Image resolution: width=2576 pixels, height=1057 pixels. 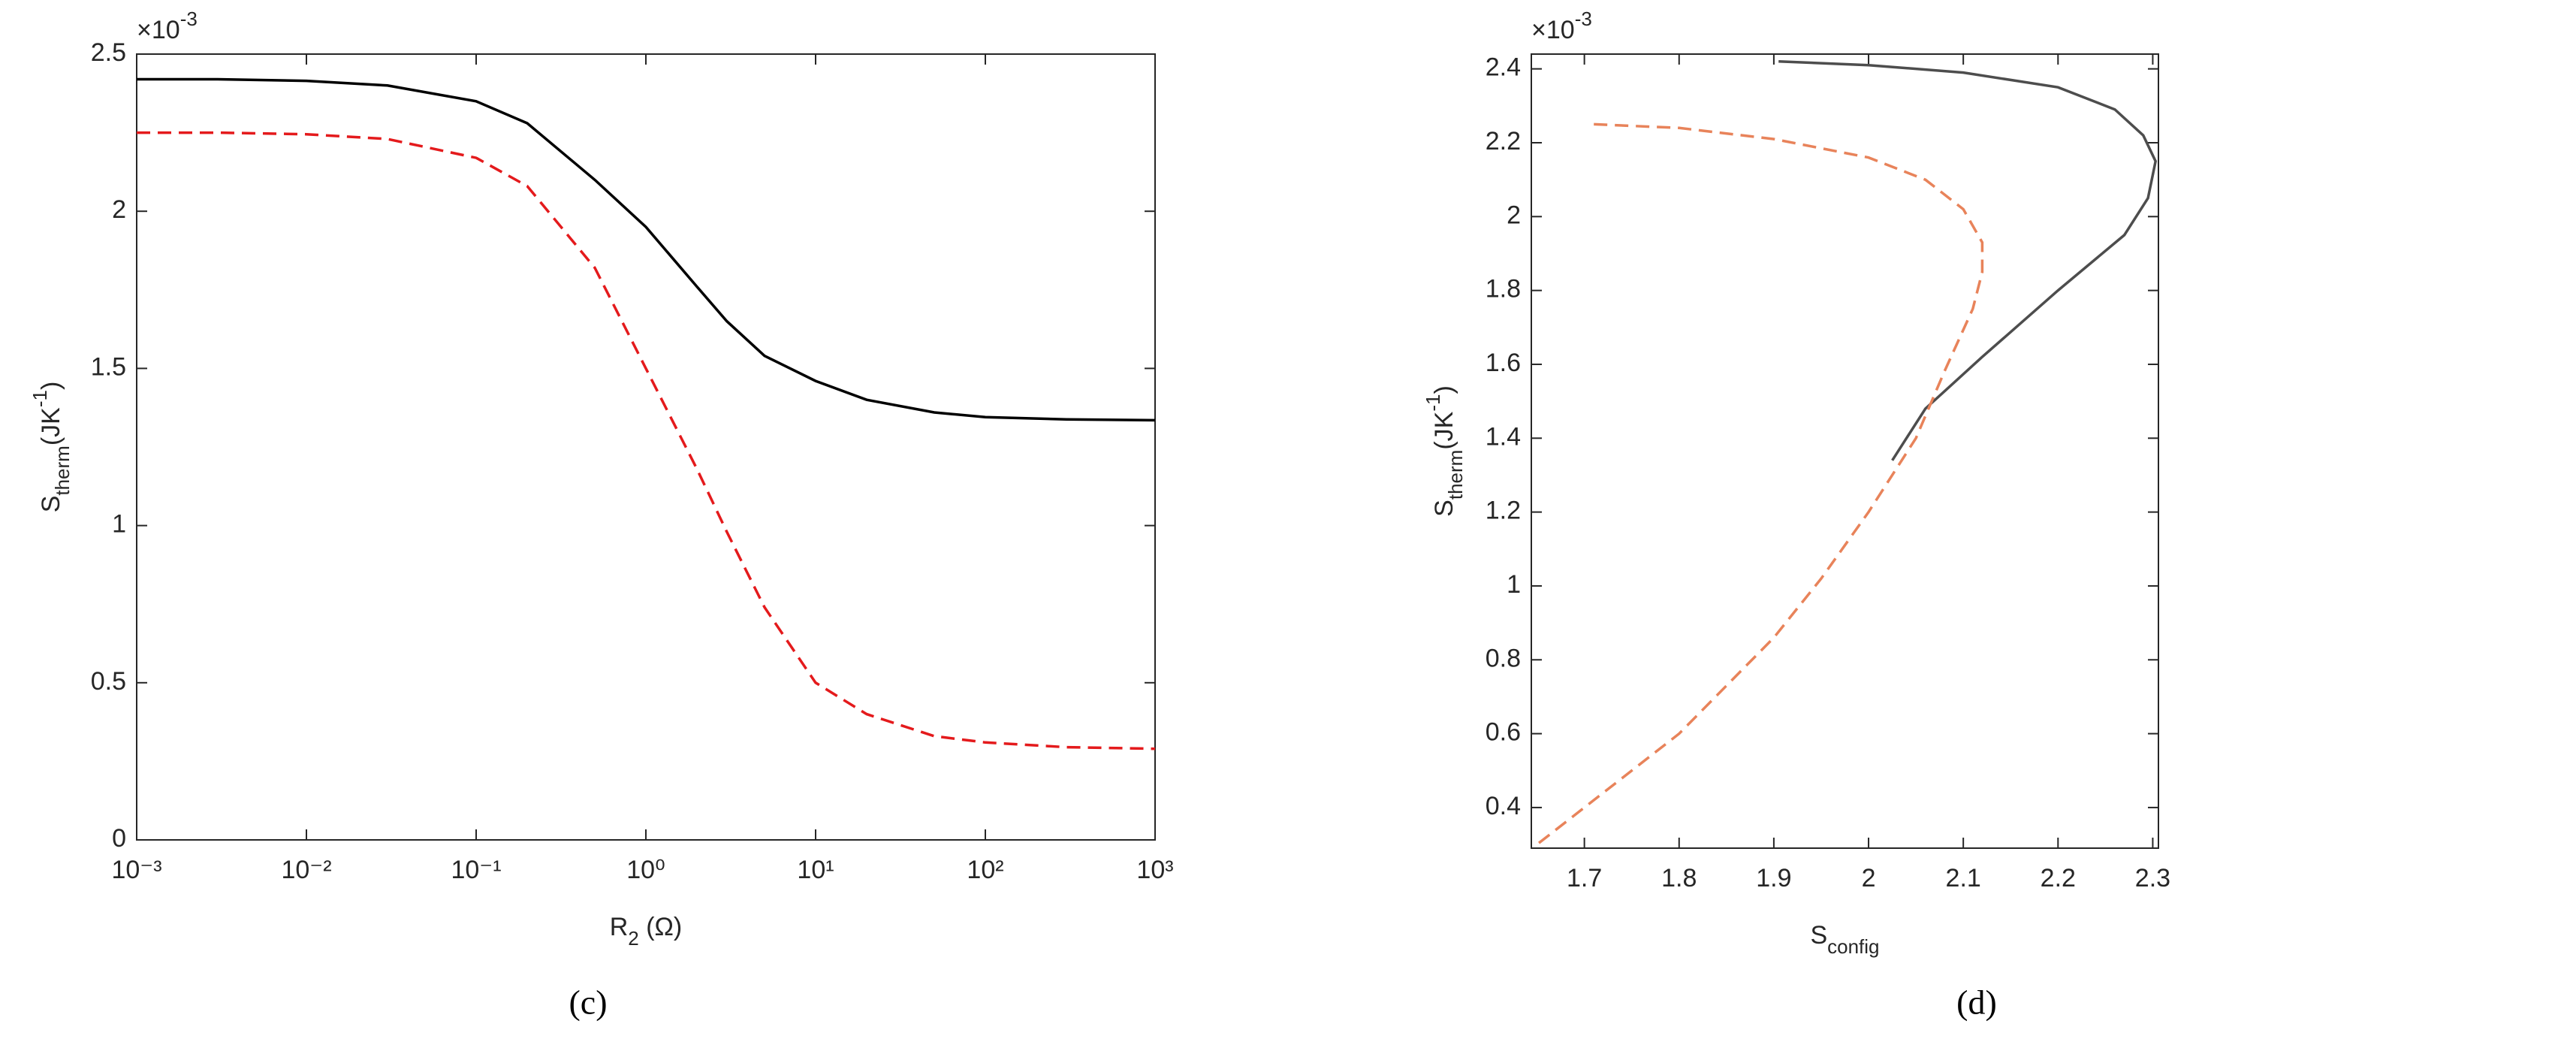 I want to click on x-axis-label: Sconfig, so click(x=1844, y=939).